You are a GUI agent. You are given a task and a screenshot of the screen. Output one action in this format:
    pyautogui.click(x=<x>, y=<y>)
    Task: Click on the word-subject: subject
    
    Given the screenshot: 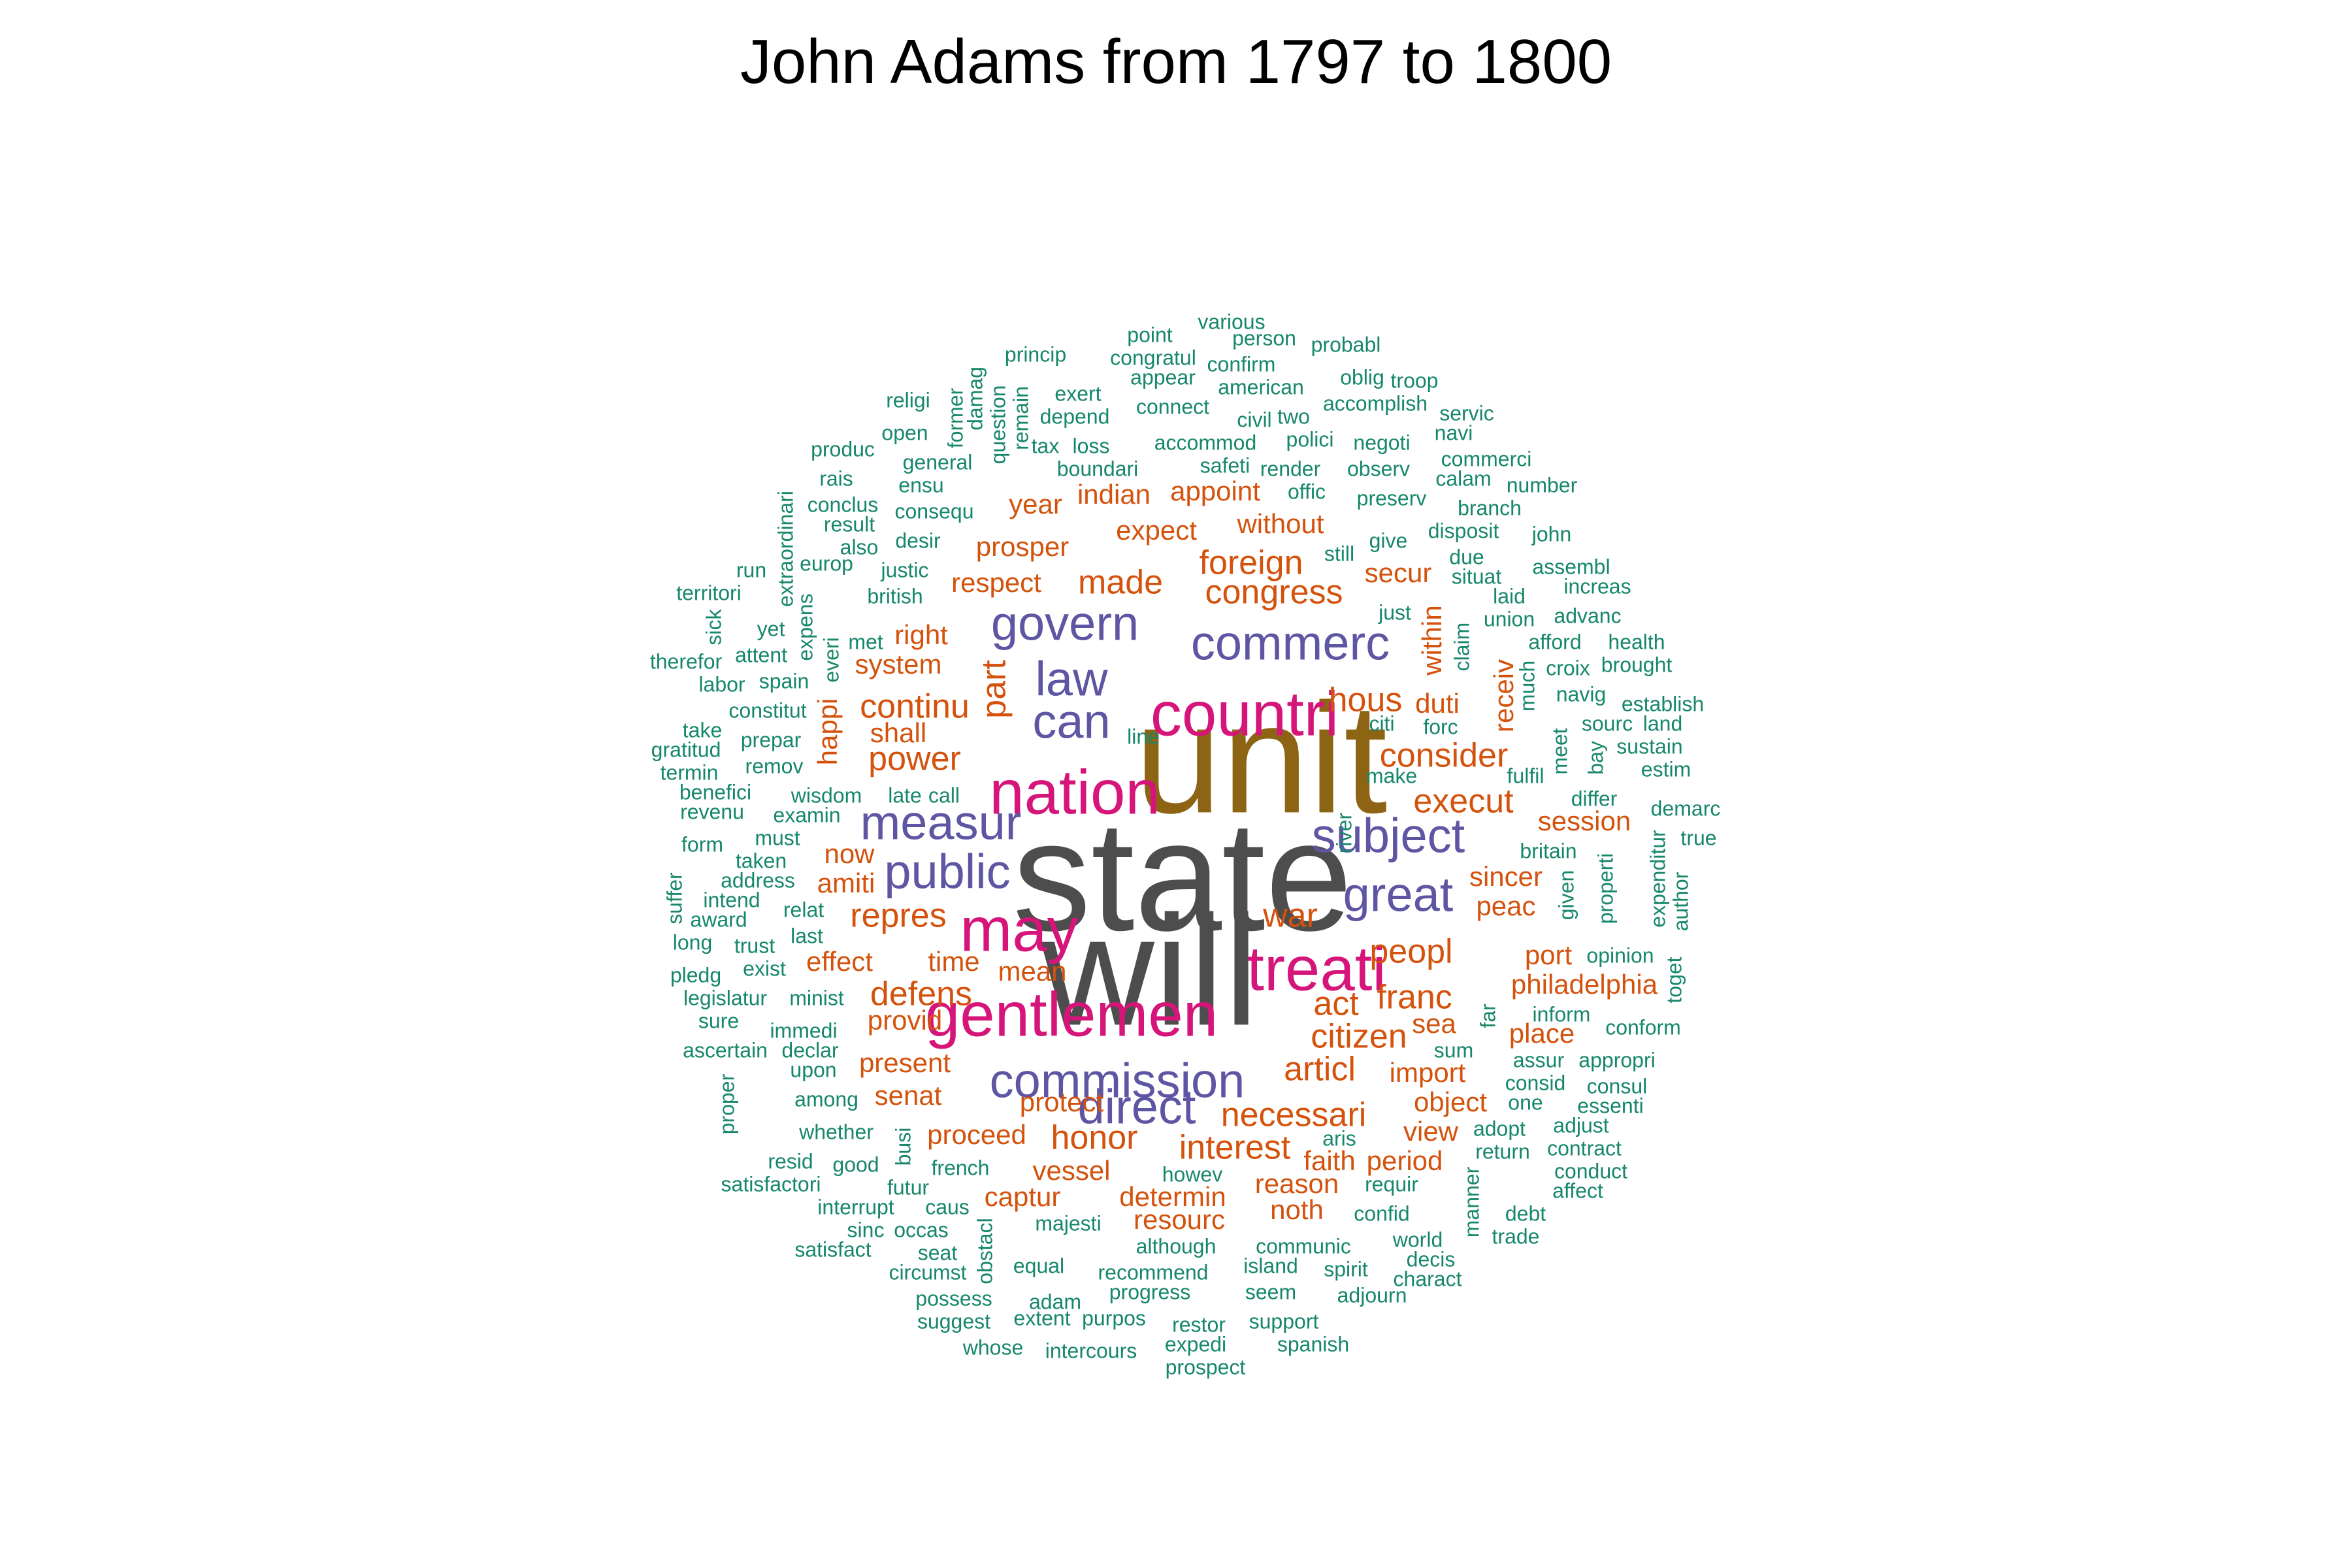 What is the action you would take?
    pyautogui.click(x=1388, y=836)
    